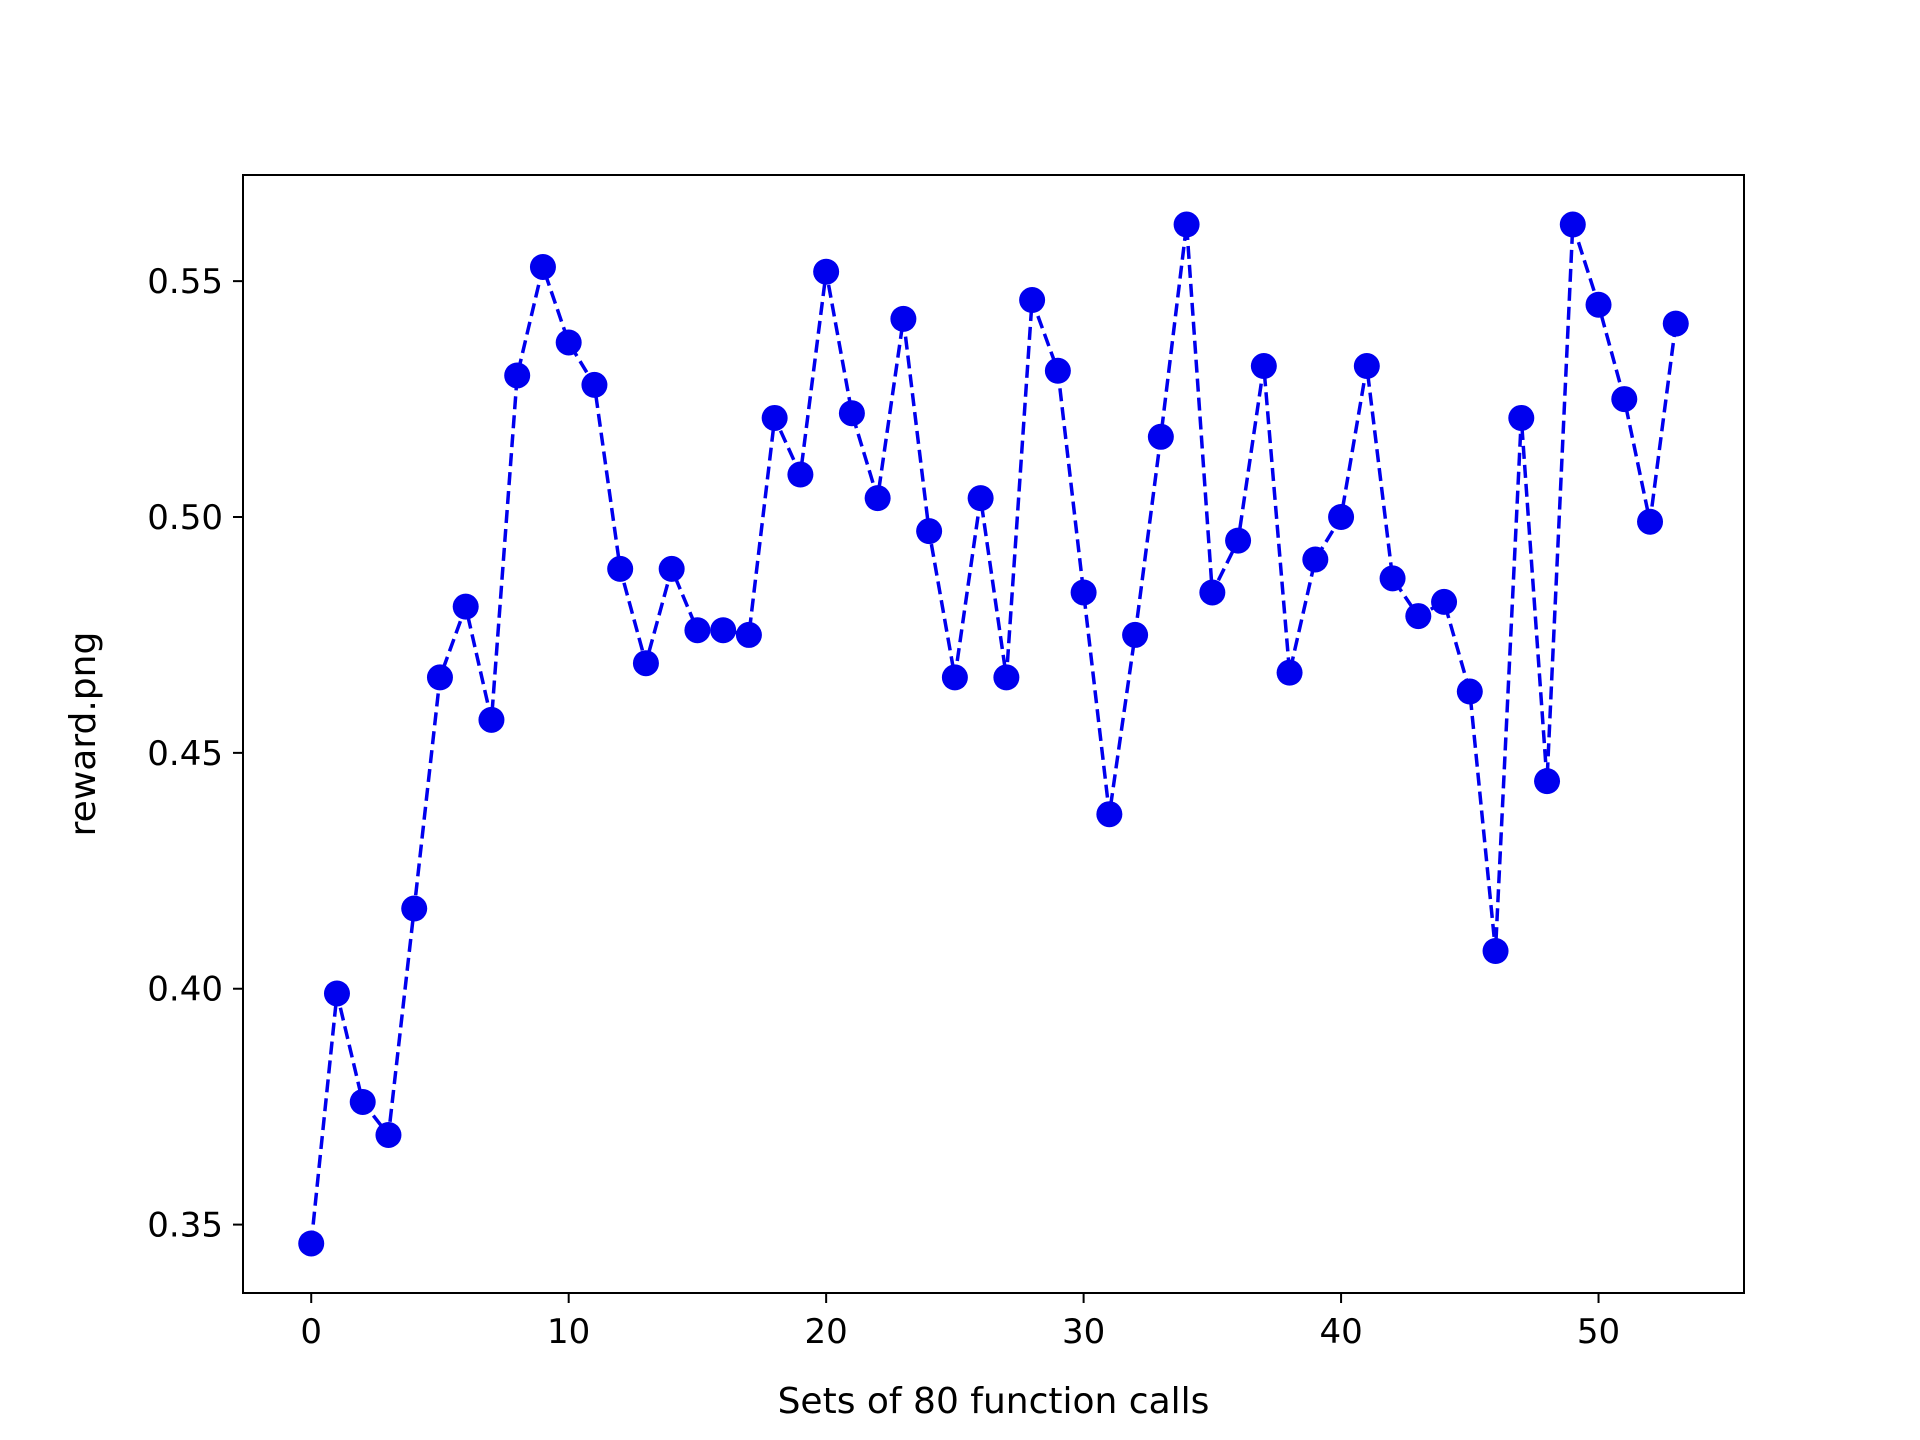 The image size is (1920, 1440). What do you see at coordinates (1598, 1332) in the screenshot?
I see `x-tick-label: 50` at bounding box center [1598, 1332].